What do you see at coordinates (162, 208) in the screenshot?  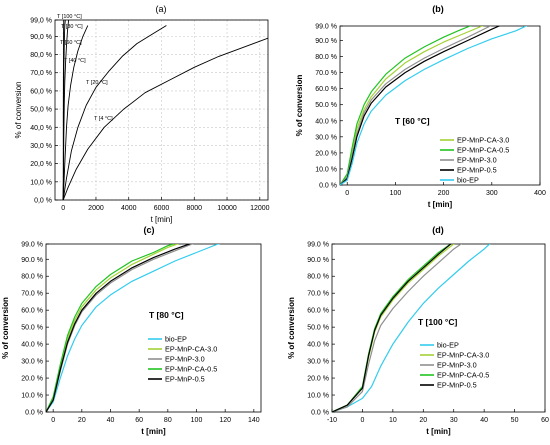 I see `x-tick-label: 6000` at bounding box center [162, 208].